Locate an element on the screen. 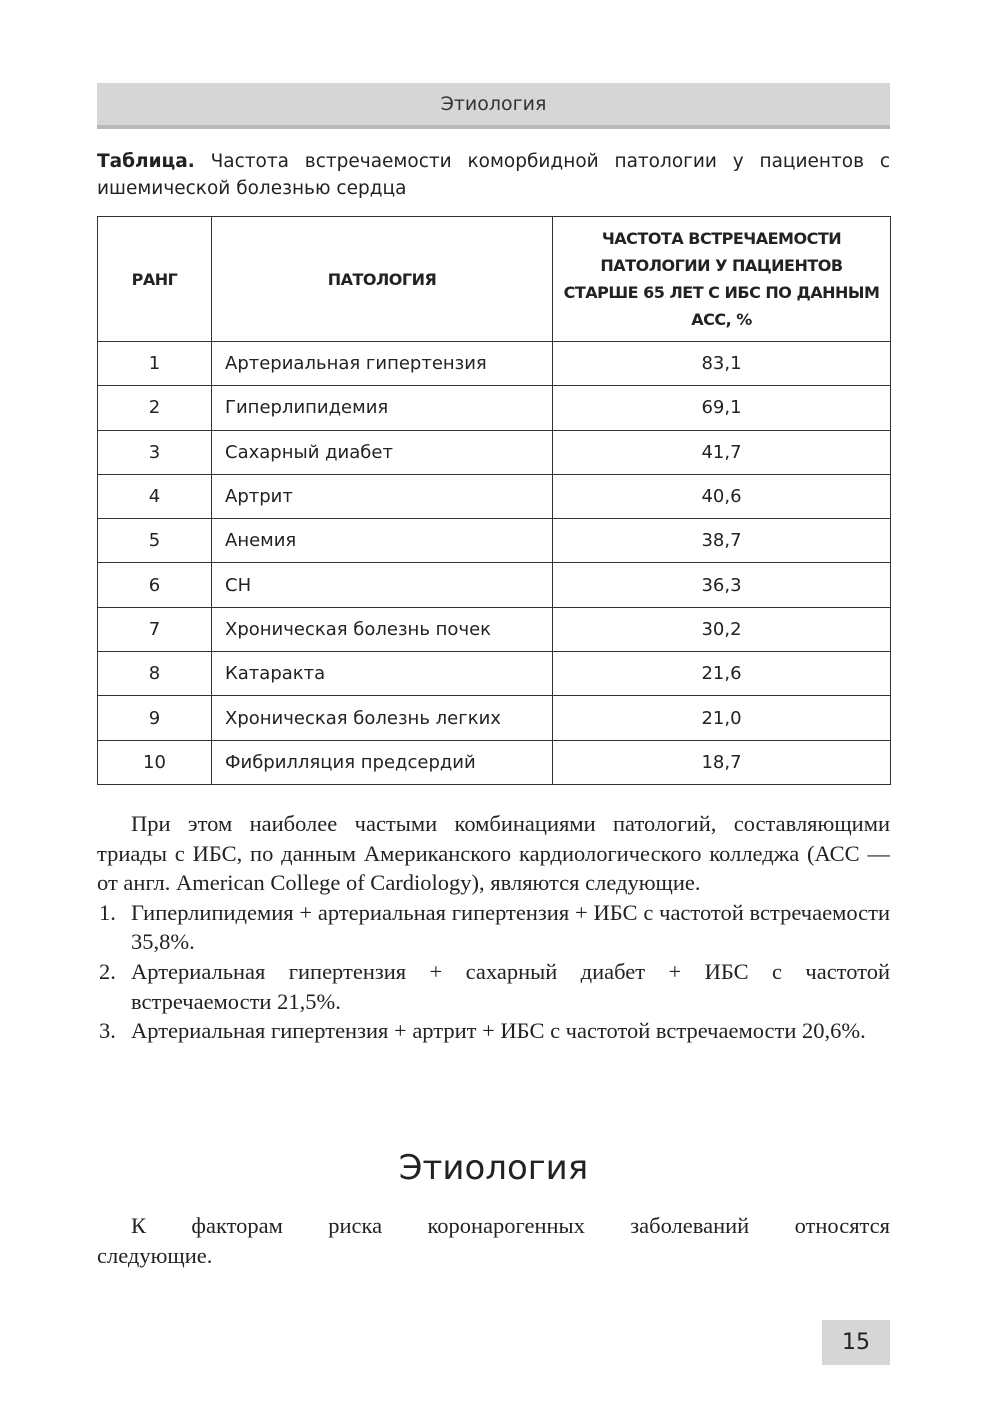 The width and height of the screenshot is (1000, 1423). caption-label: Таблица. is located at coordinates (146, 161).